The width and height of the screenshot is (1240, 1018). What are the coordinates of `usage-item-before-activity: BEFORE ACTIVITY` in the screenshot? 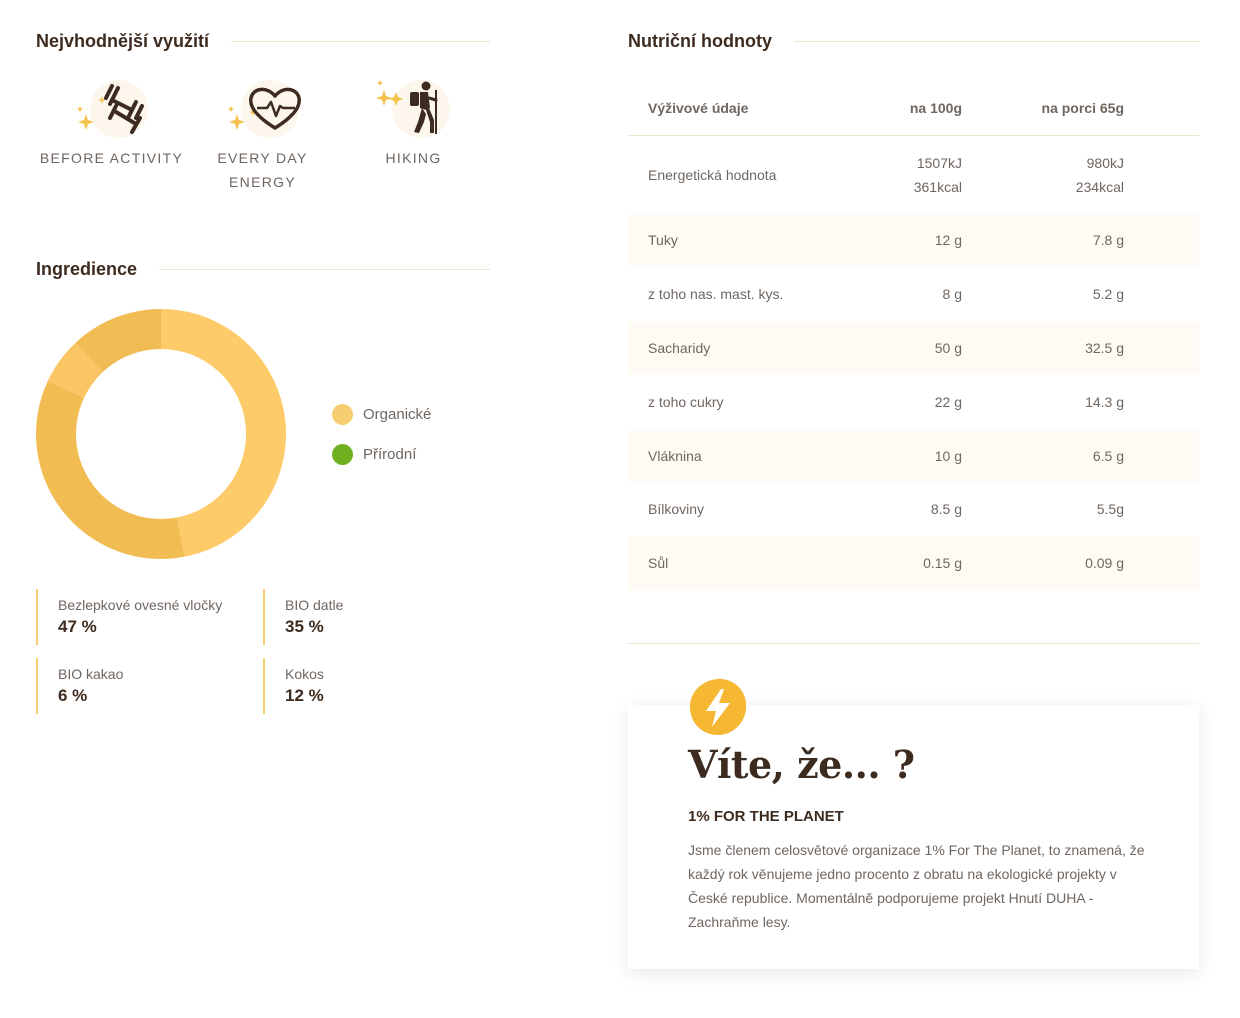 It's located at (111, 136).